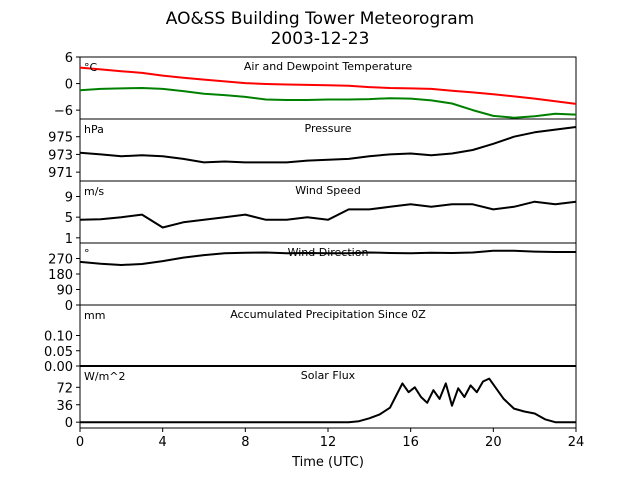 This screenshot has width=640, height=480. What do you see at coordinates (60, 275) in the screenshot?
I see `y-tick-label: 180` at bounding box center [60, 275].